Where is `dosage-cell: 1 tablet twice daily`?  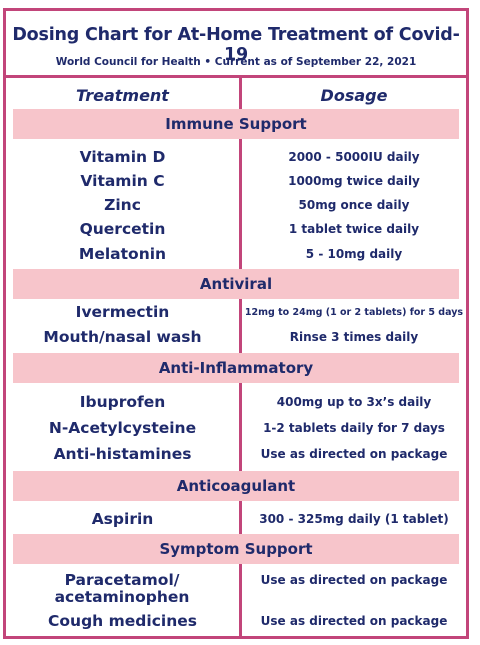
dosage-cell: 1 tablet twice daily is located at coordinates (354, 229).